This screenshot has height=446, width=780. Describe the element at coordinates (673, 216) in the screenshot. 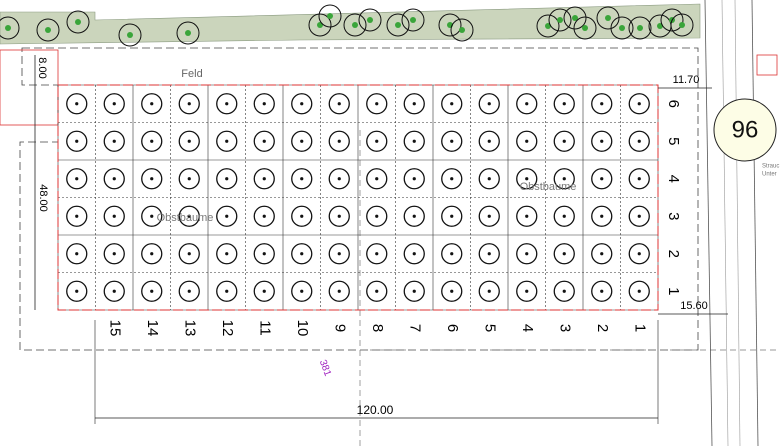

I see `row-number: 3` at that location.